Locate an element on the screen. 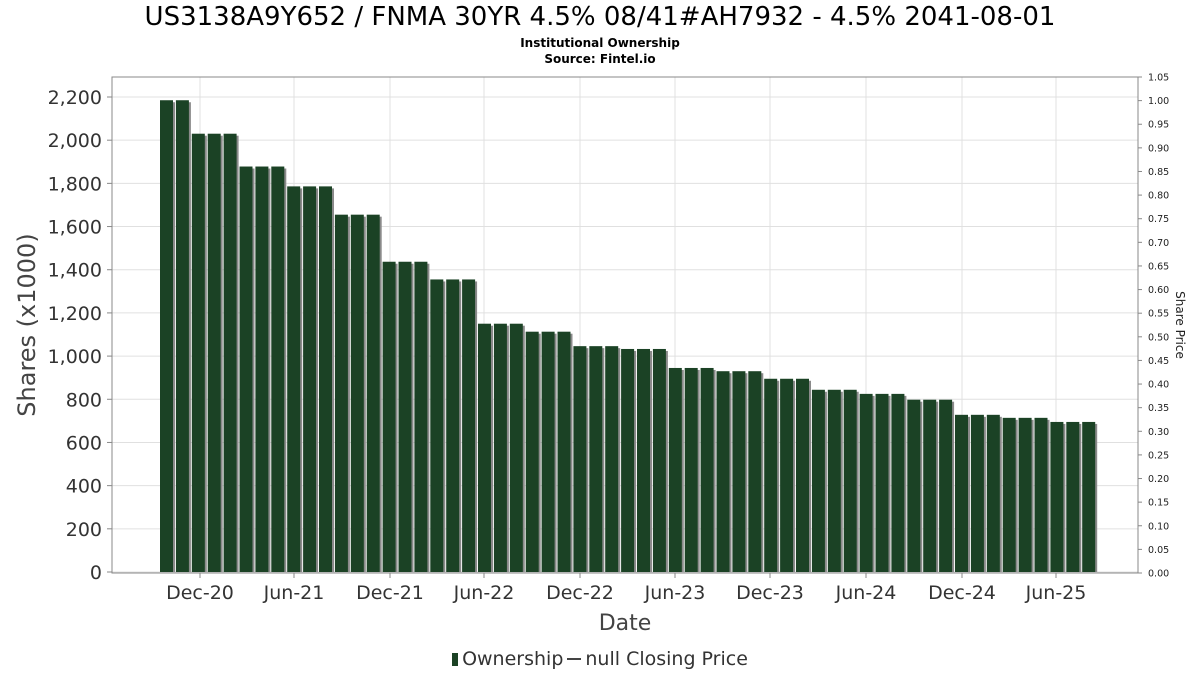  y2-tick-label: 0.25 is located at coordinates (1158, 455).